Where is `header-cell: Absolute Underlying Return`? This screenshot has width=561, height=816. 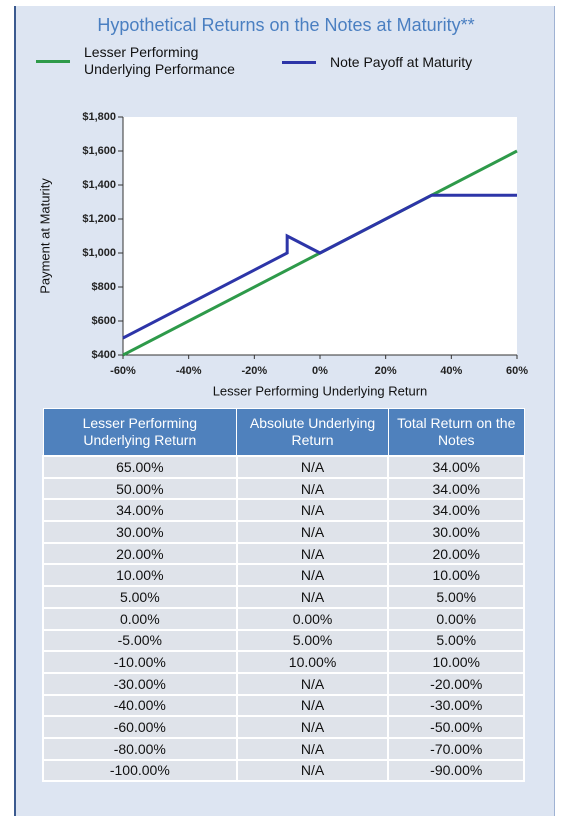
header-cell: Absolute Underlying Return is located at coordinates (312, 432).